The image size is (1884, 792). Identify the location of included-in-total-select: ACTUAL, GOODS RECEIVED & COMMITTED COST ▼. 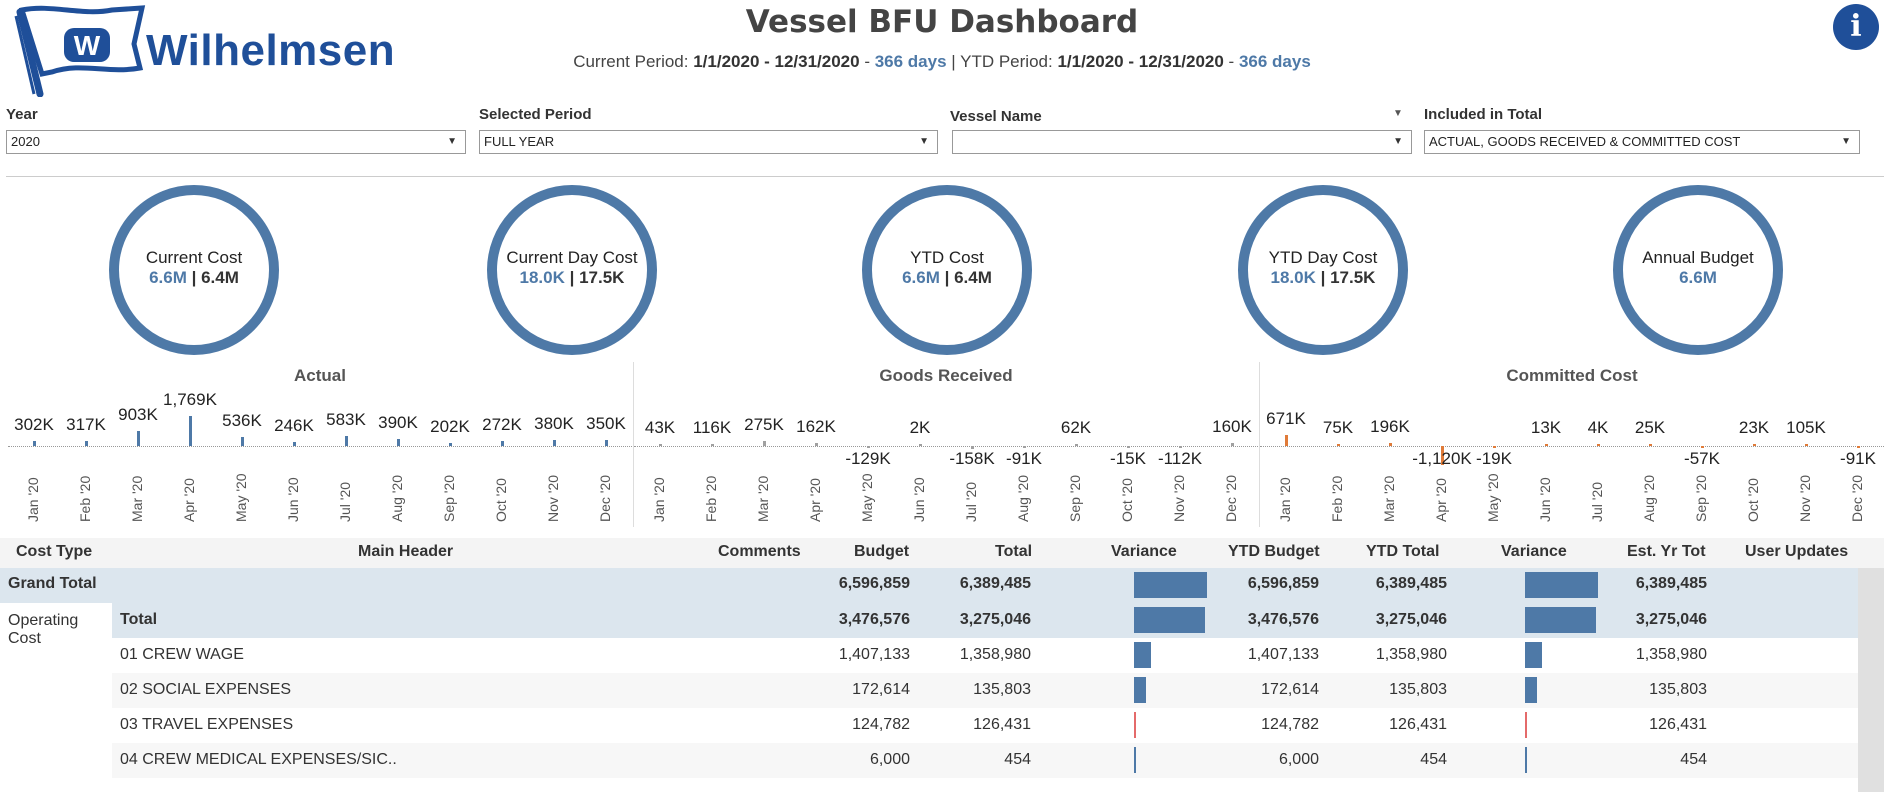
(1642, 142).